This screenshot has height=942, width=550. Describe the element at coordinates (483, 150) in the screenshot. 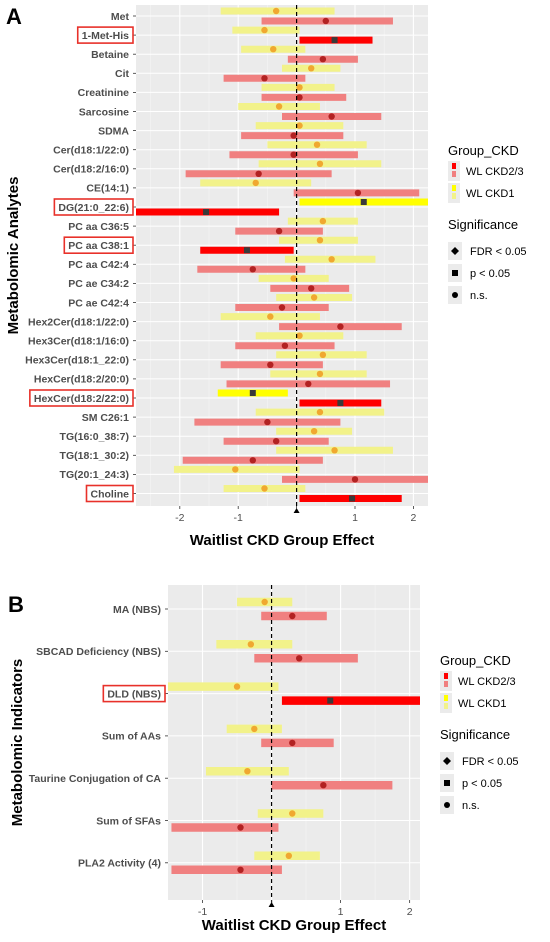

I see `legend-group-title: Group_CKD` at that location.